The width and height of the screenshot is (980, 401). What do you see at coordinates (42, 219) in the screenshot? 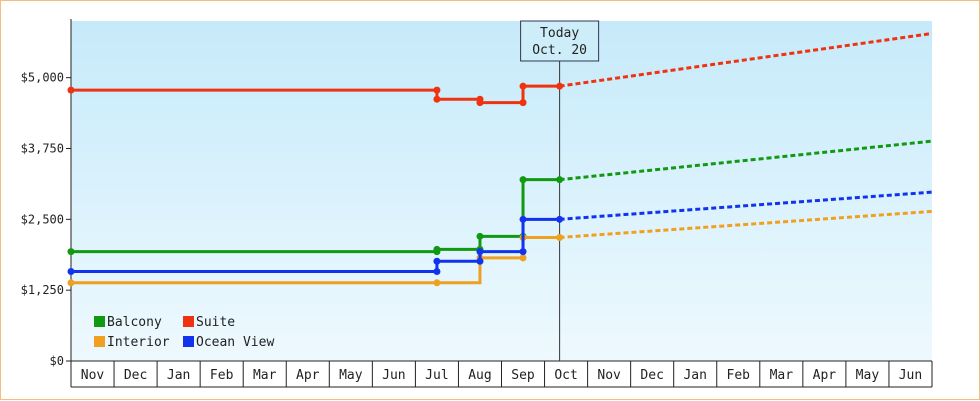
I see `y-tick-label: $2,500` at bounding box center [42, 219].